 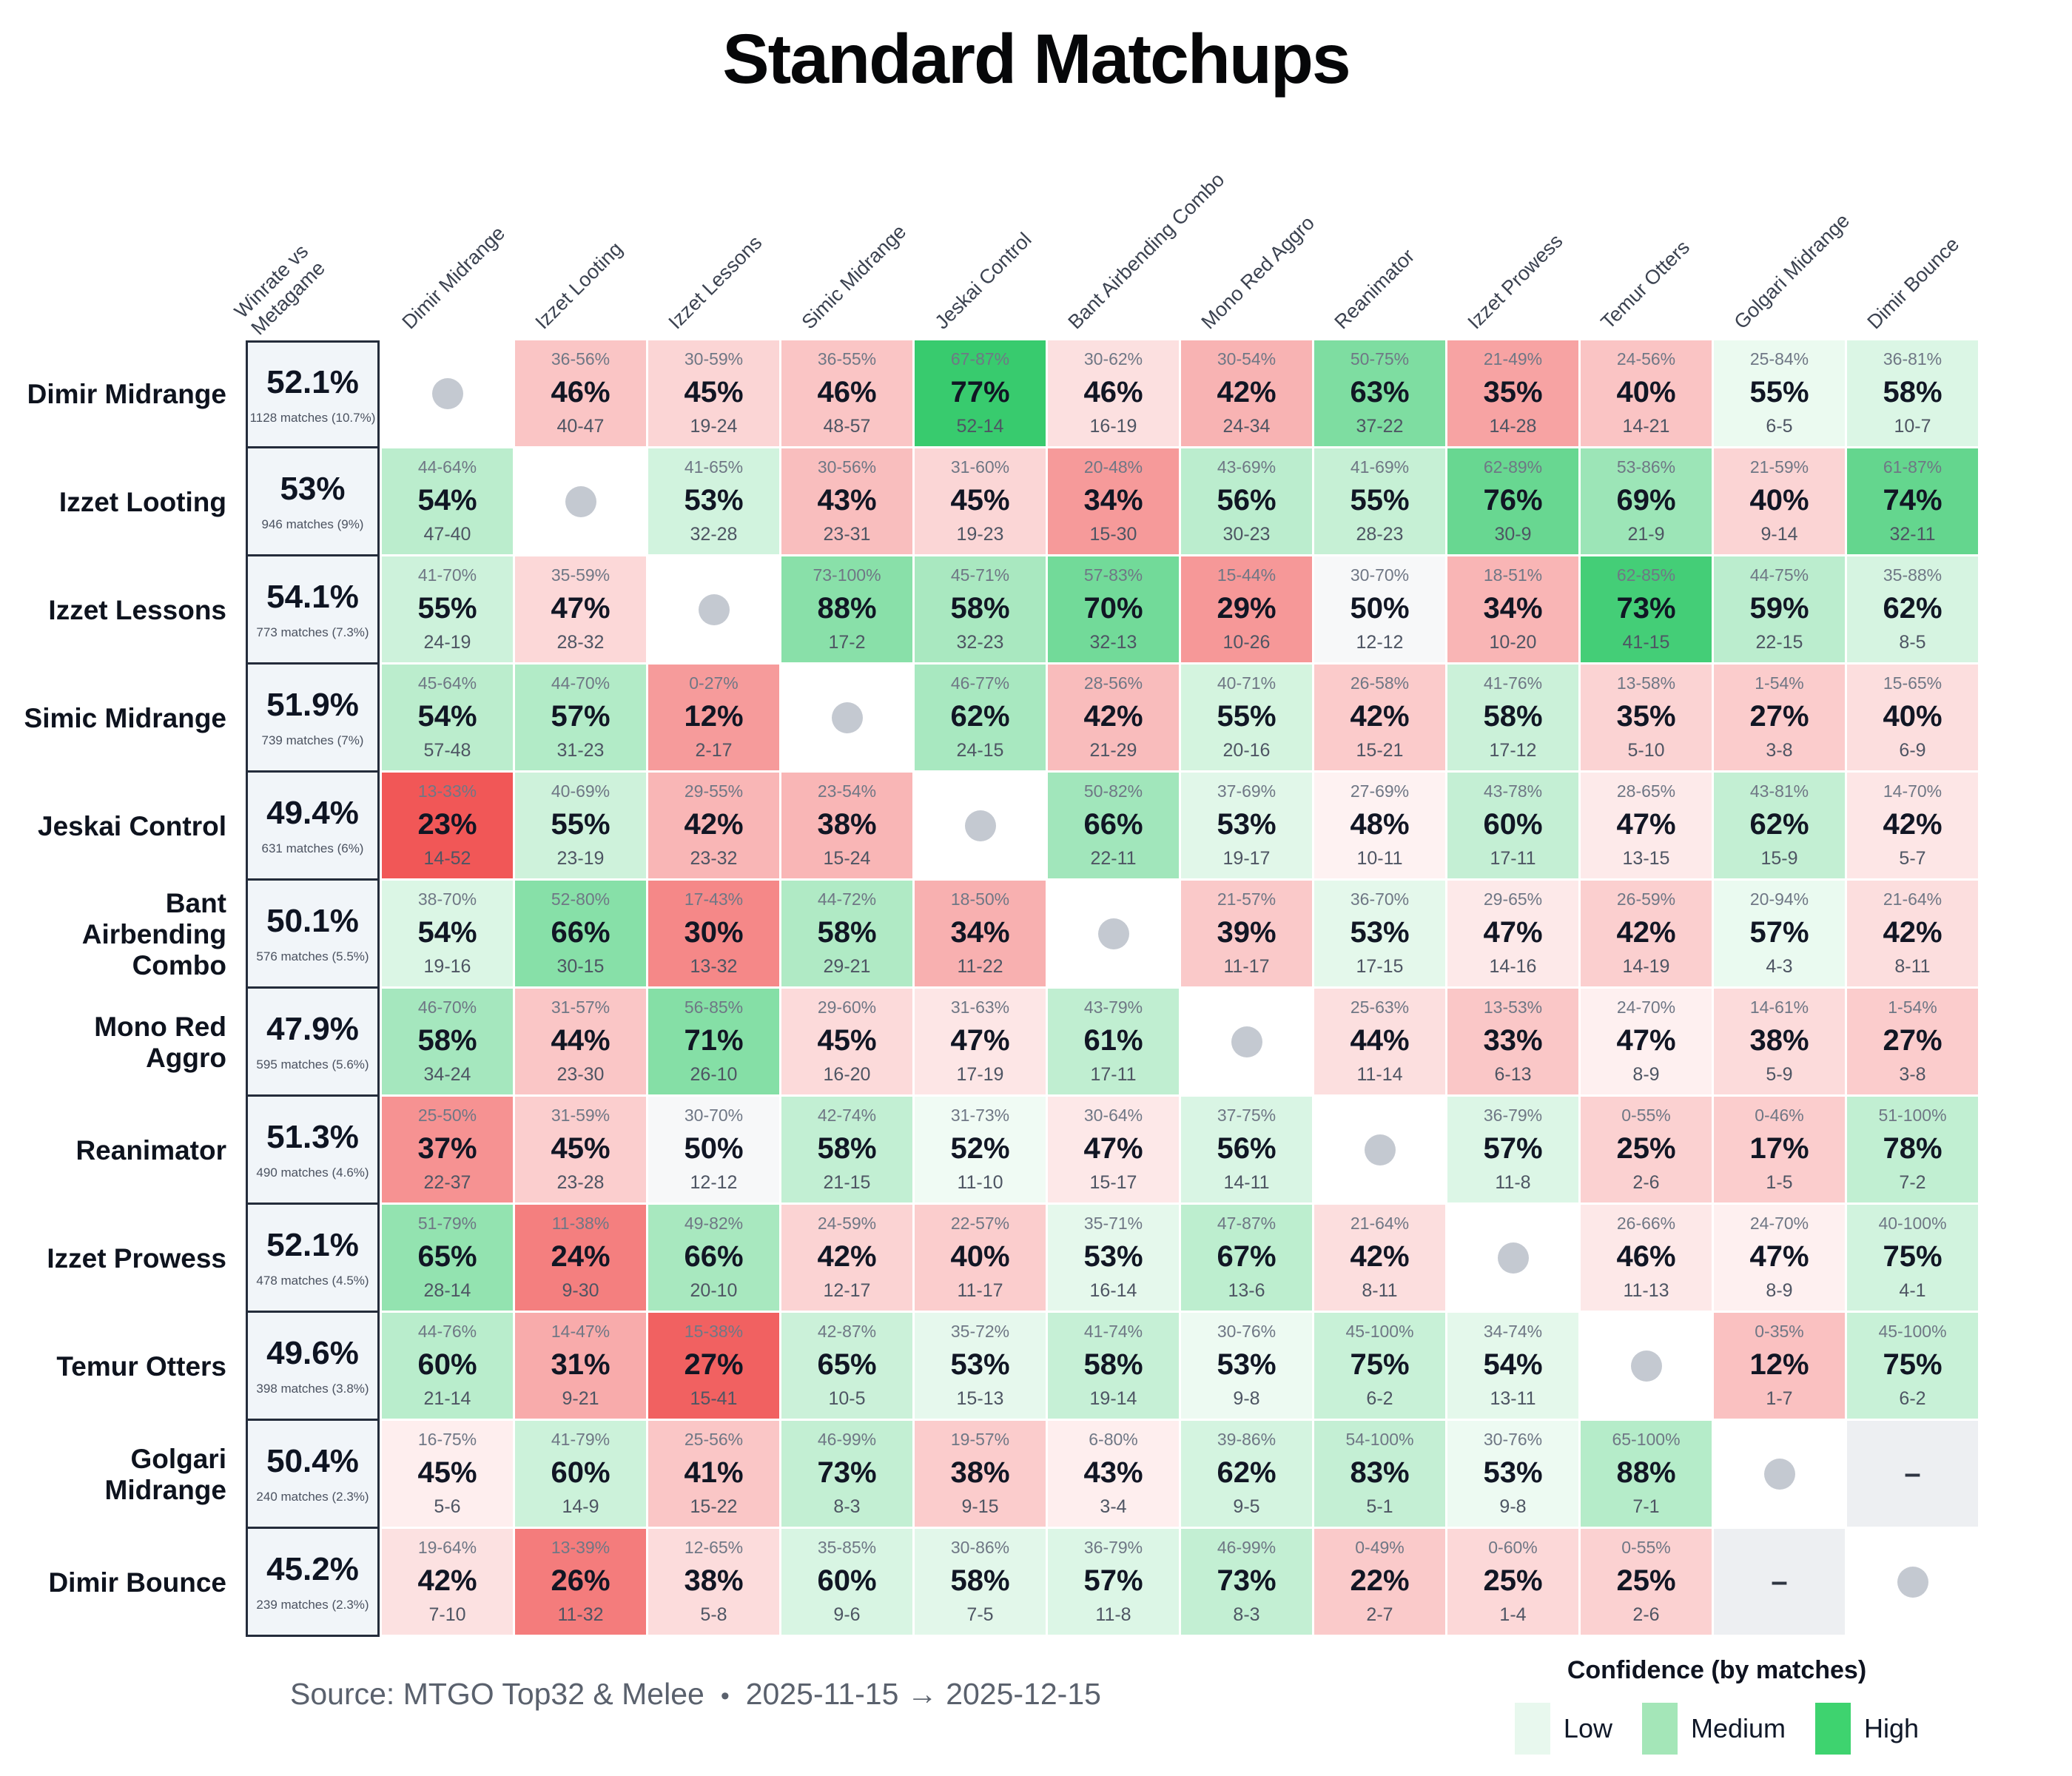 What do you see at coordinates (1646, 575) in the screenshot?
I see `confidence-range: 62-85%` at bounding box center [1646, 575].